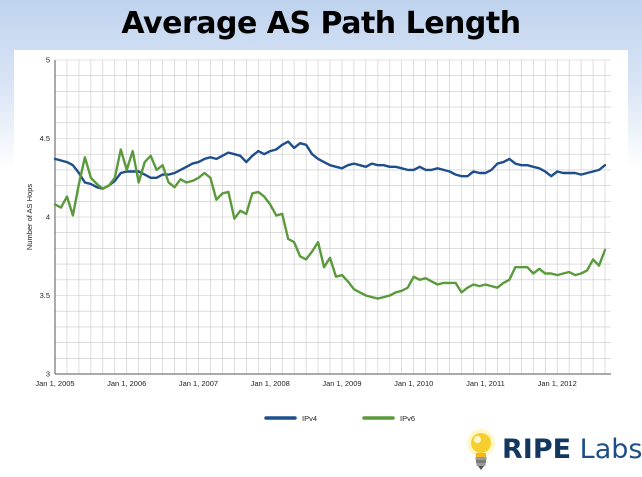 The image size is (642, 477). I want to click on y-axis-label: Number of AS Hops, so click(29, 217).